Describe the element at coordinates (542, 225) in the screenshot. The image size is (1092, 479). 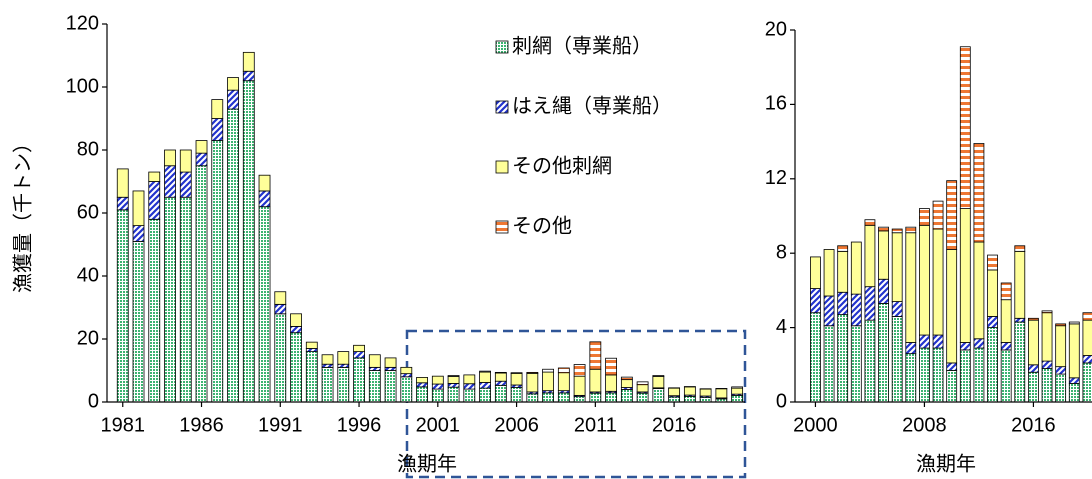
I see `legend-label: その他` at that location.